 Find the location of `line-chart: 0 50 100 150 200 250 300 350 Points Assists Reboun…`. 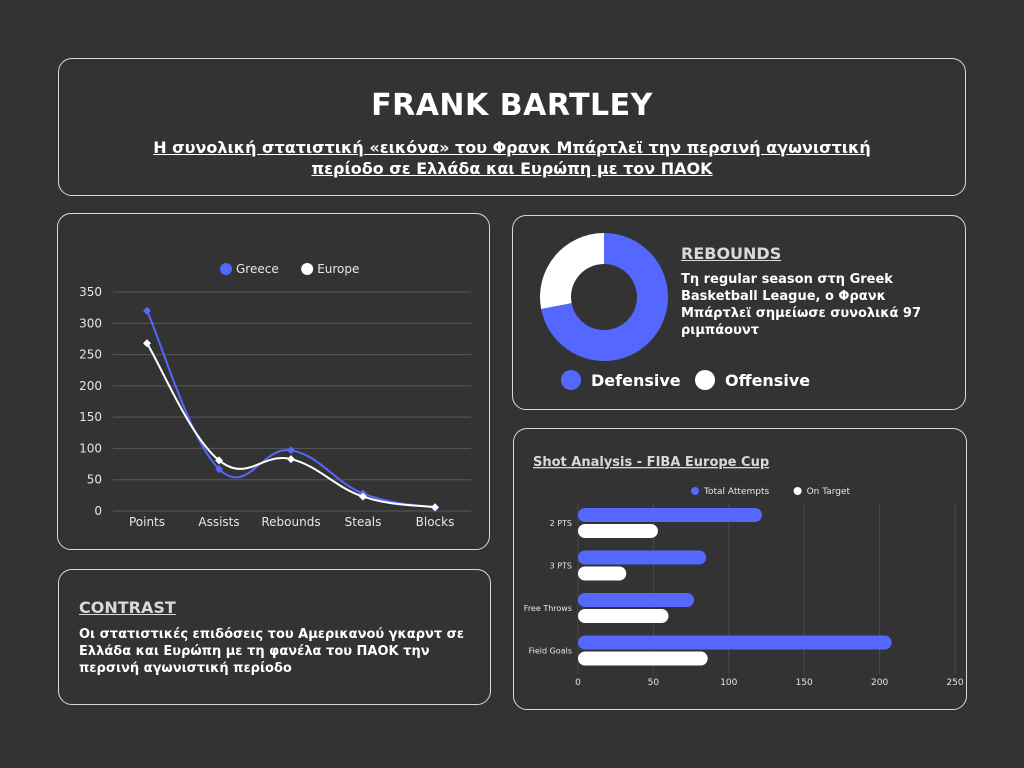

line-chart: 0 50 100 150 200 250 300 350 Points Assists Reboun… is located at coordinates (275, 395).